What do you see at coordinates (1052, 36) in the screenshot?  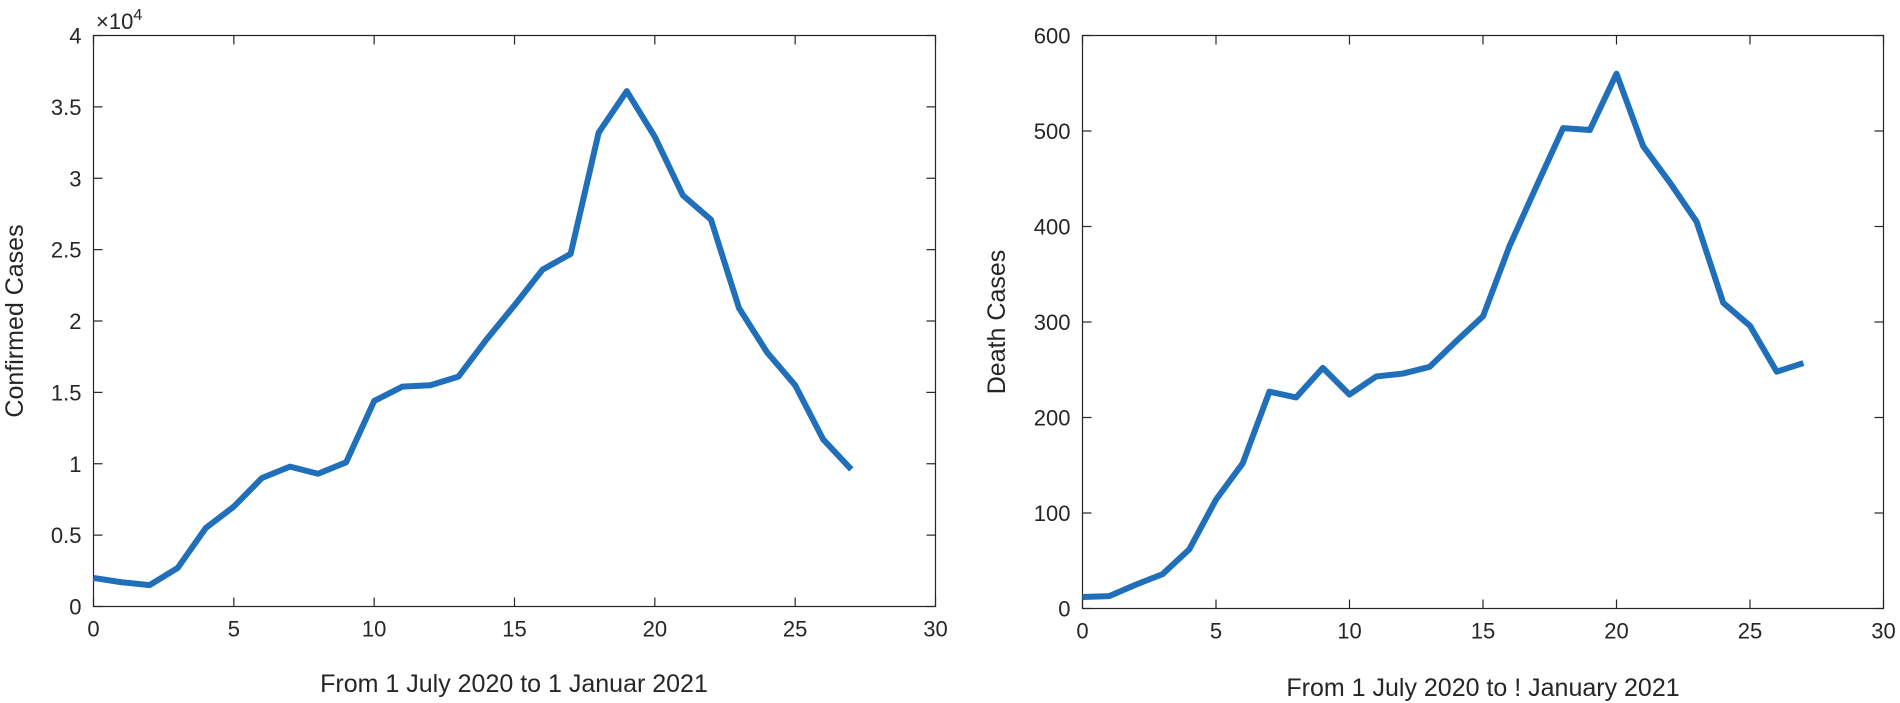 I see `y-tick-label: 600` at bounding box center [1052, 36].